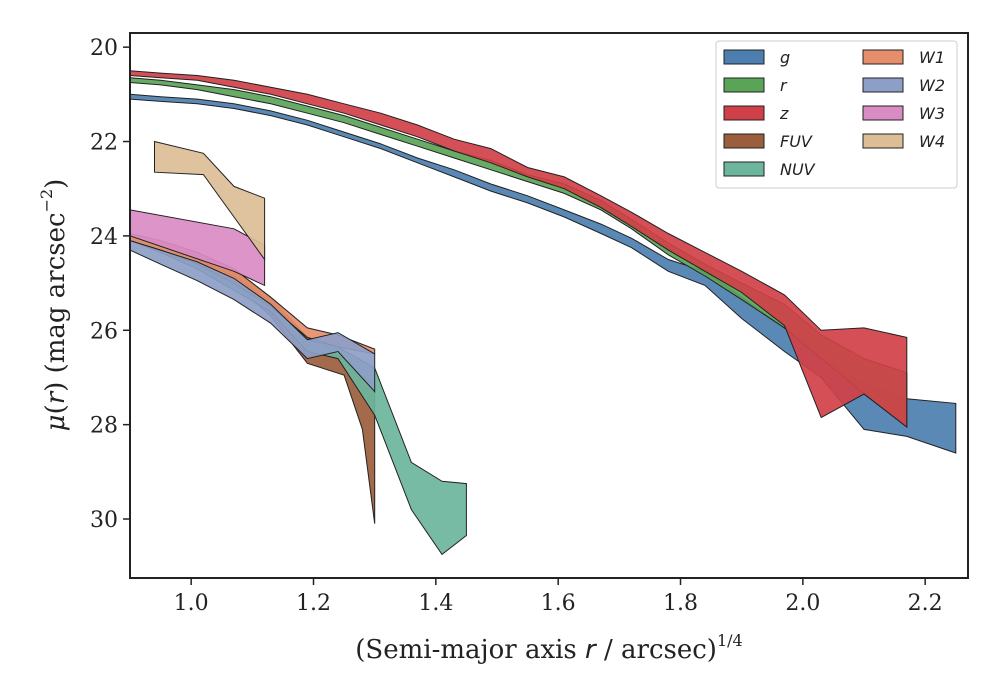 Image resolution: width=1000 pixels, height=700 pixels. I want to click on x-axis-label-var: r, so click(591, 650).